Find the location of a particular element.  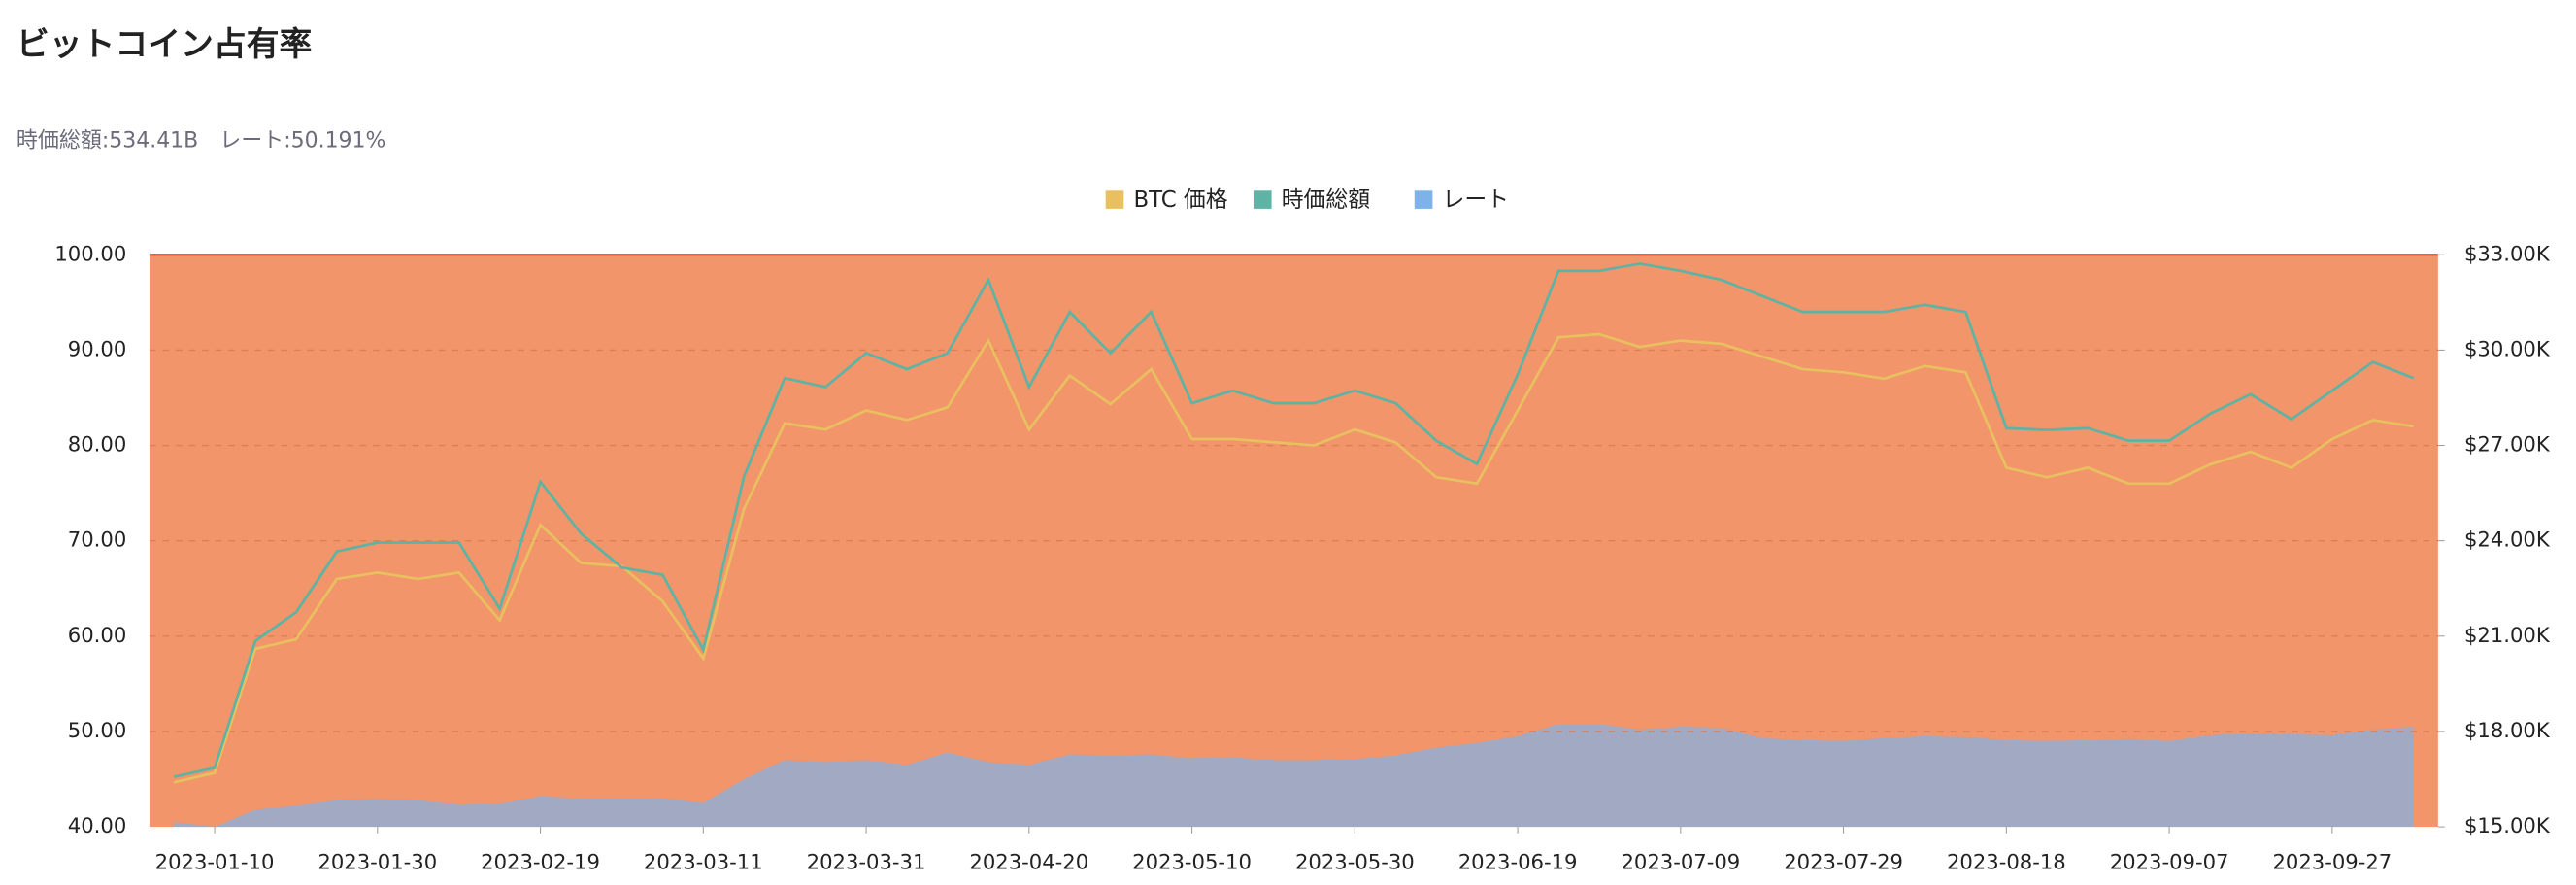

y-tick-label: 70.00 is located at coordinates (97, 540).